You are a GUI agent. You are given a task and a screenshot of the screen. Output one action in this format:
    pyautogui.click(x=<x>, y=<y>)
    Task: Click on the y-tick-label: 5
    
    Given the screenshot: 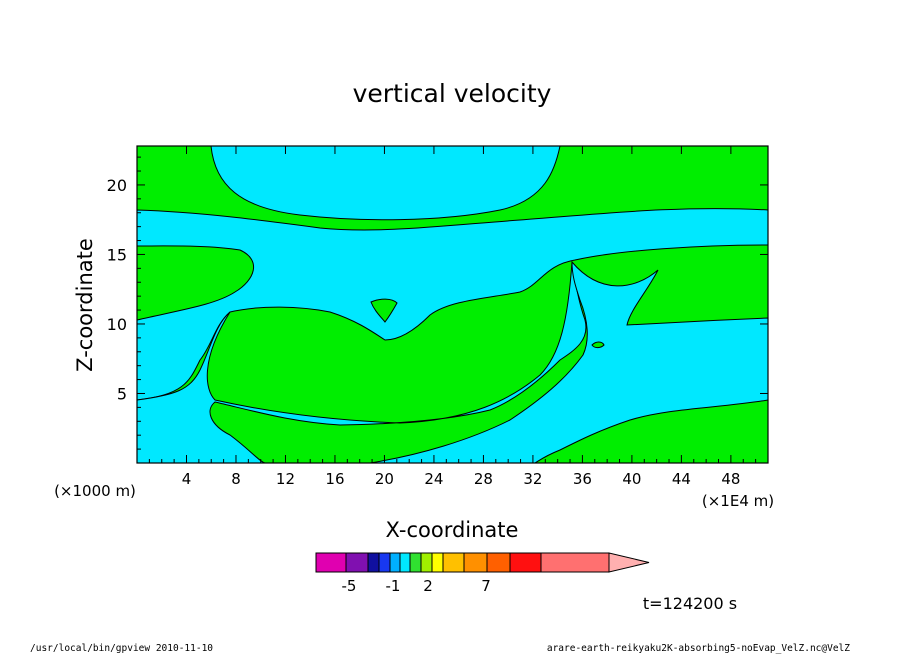 What is the action you would take?
    pyautogui.click(x=122, y=393)
    